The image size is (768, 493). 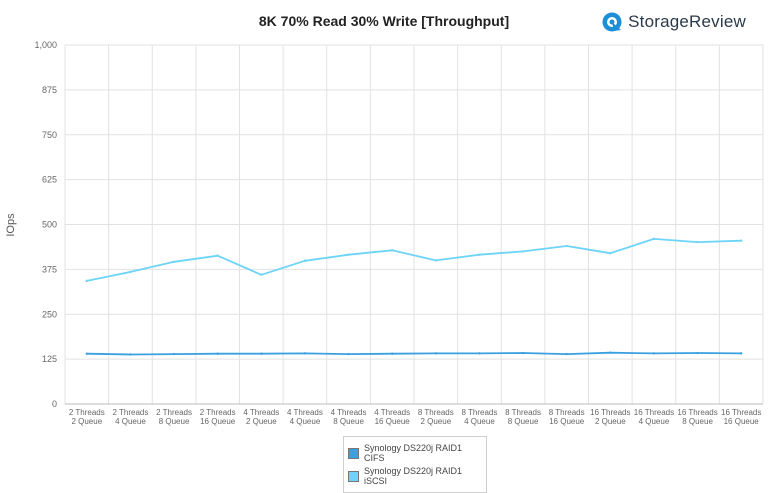 I want to click on x-tick-label: 4 Threads 16 Queue, so click(x=392, y=417).